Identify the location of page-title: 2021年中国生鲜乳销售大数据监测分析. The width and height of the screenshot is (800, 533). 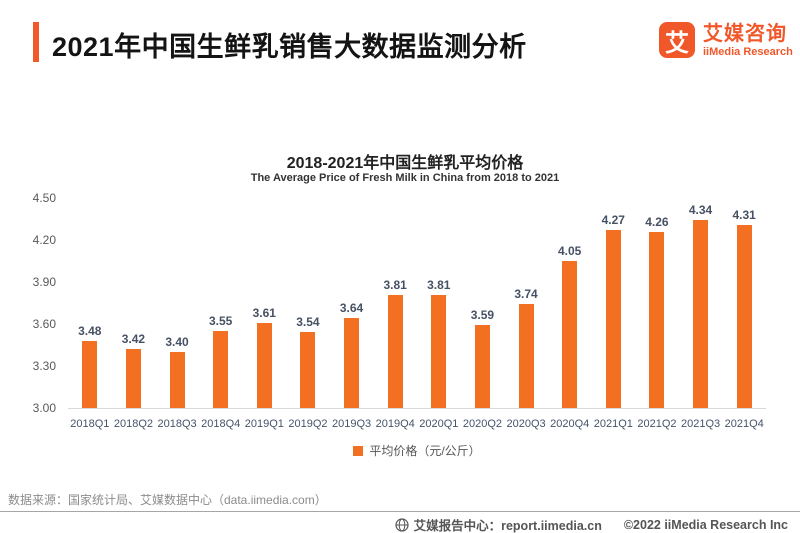
(289, 47).